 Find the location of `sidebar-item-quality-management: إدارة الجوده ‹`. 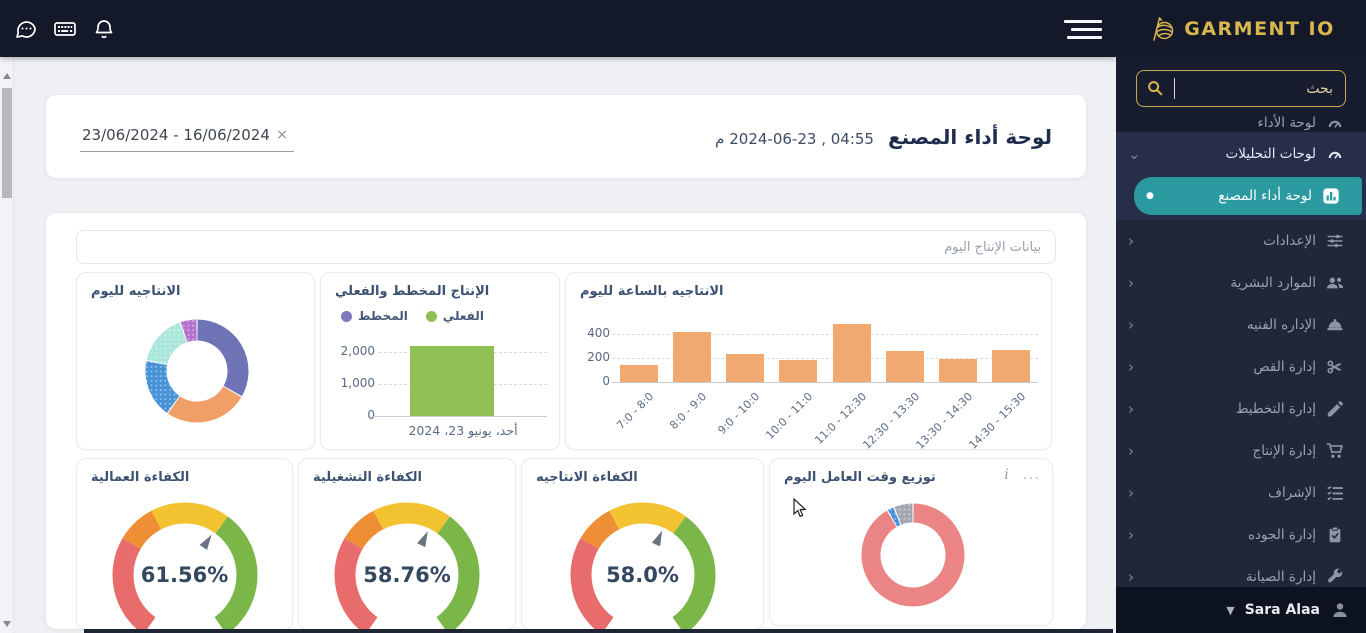

sidebar-item-quality-management: إدارة الجوده ‹ is located at coordinates (1241, 535).